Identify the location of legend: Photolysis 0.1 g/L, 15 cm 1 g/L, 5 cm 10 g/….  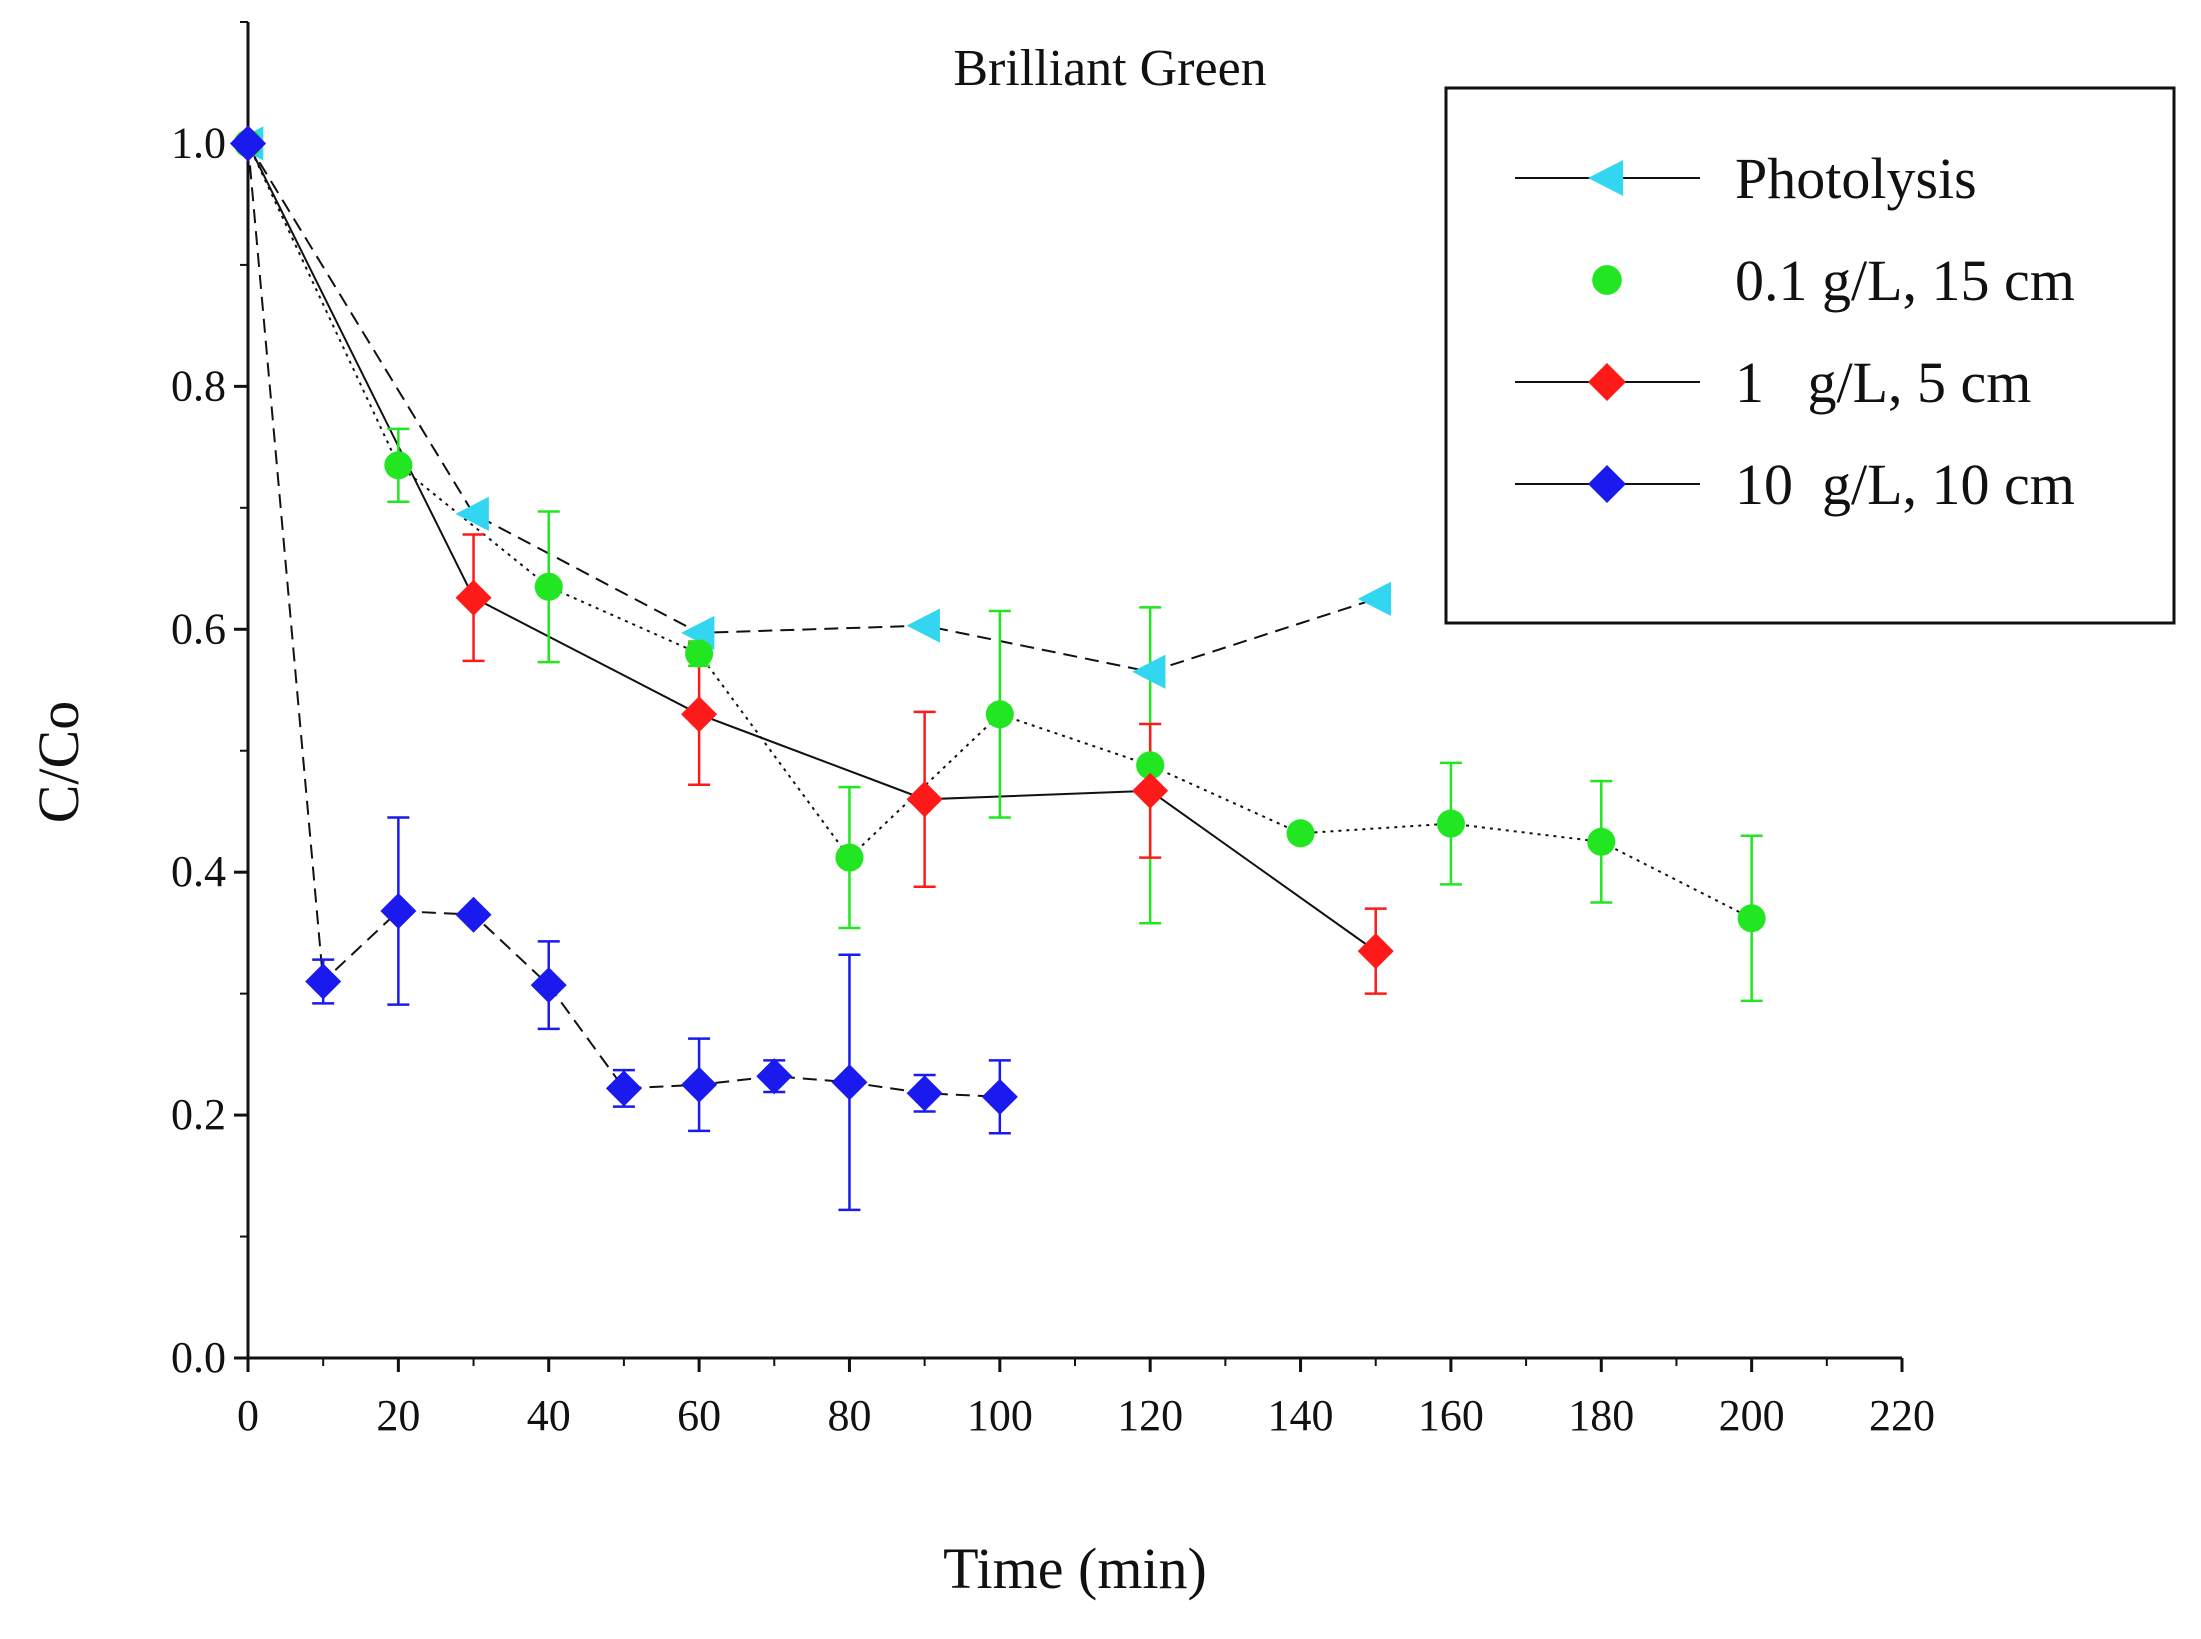
(1810, 355).